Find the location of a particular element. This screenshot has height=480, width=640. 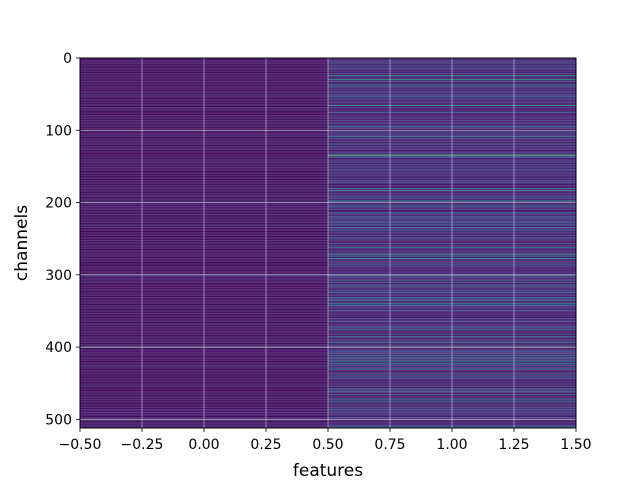

x-tick-label: 0.25 is located at coordinates (265, 445).